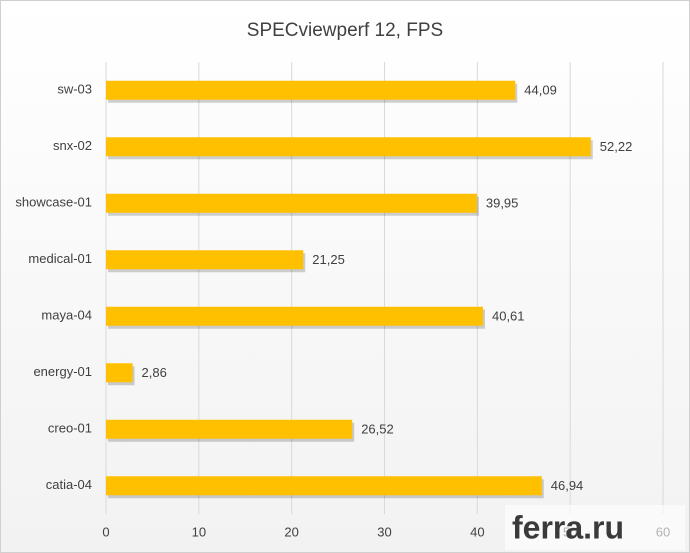  What do you see at coordinates (53, 202) in the screenshot?
I see `y-tick-label: showcase-01` at bounding box center [53, 202].